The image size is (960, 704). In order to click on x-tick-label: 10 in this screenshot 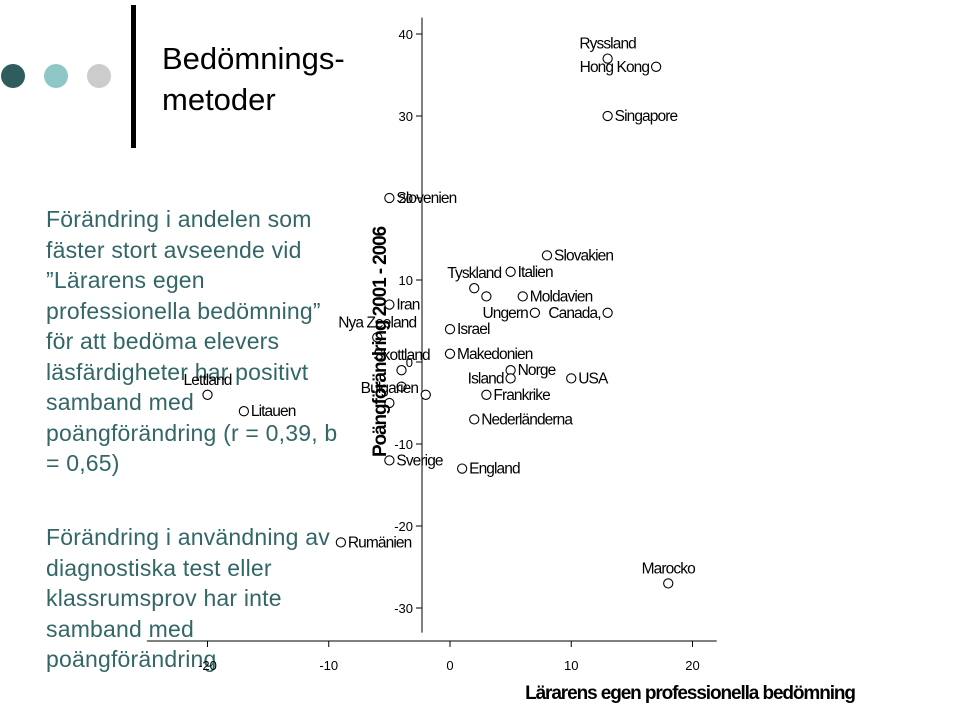, I will do `click(571, 665)`.